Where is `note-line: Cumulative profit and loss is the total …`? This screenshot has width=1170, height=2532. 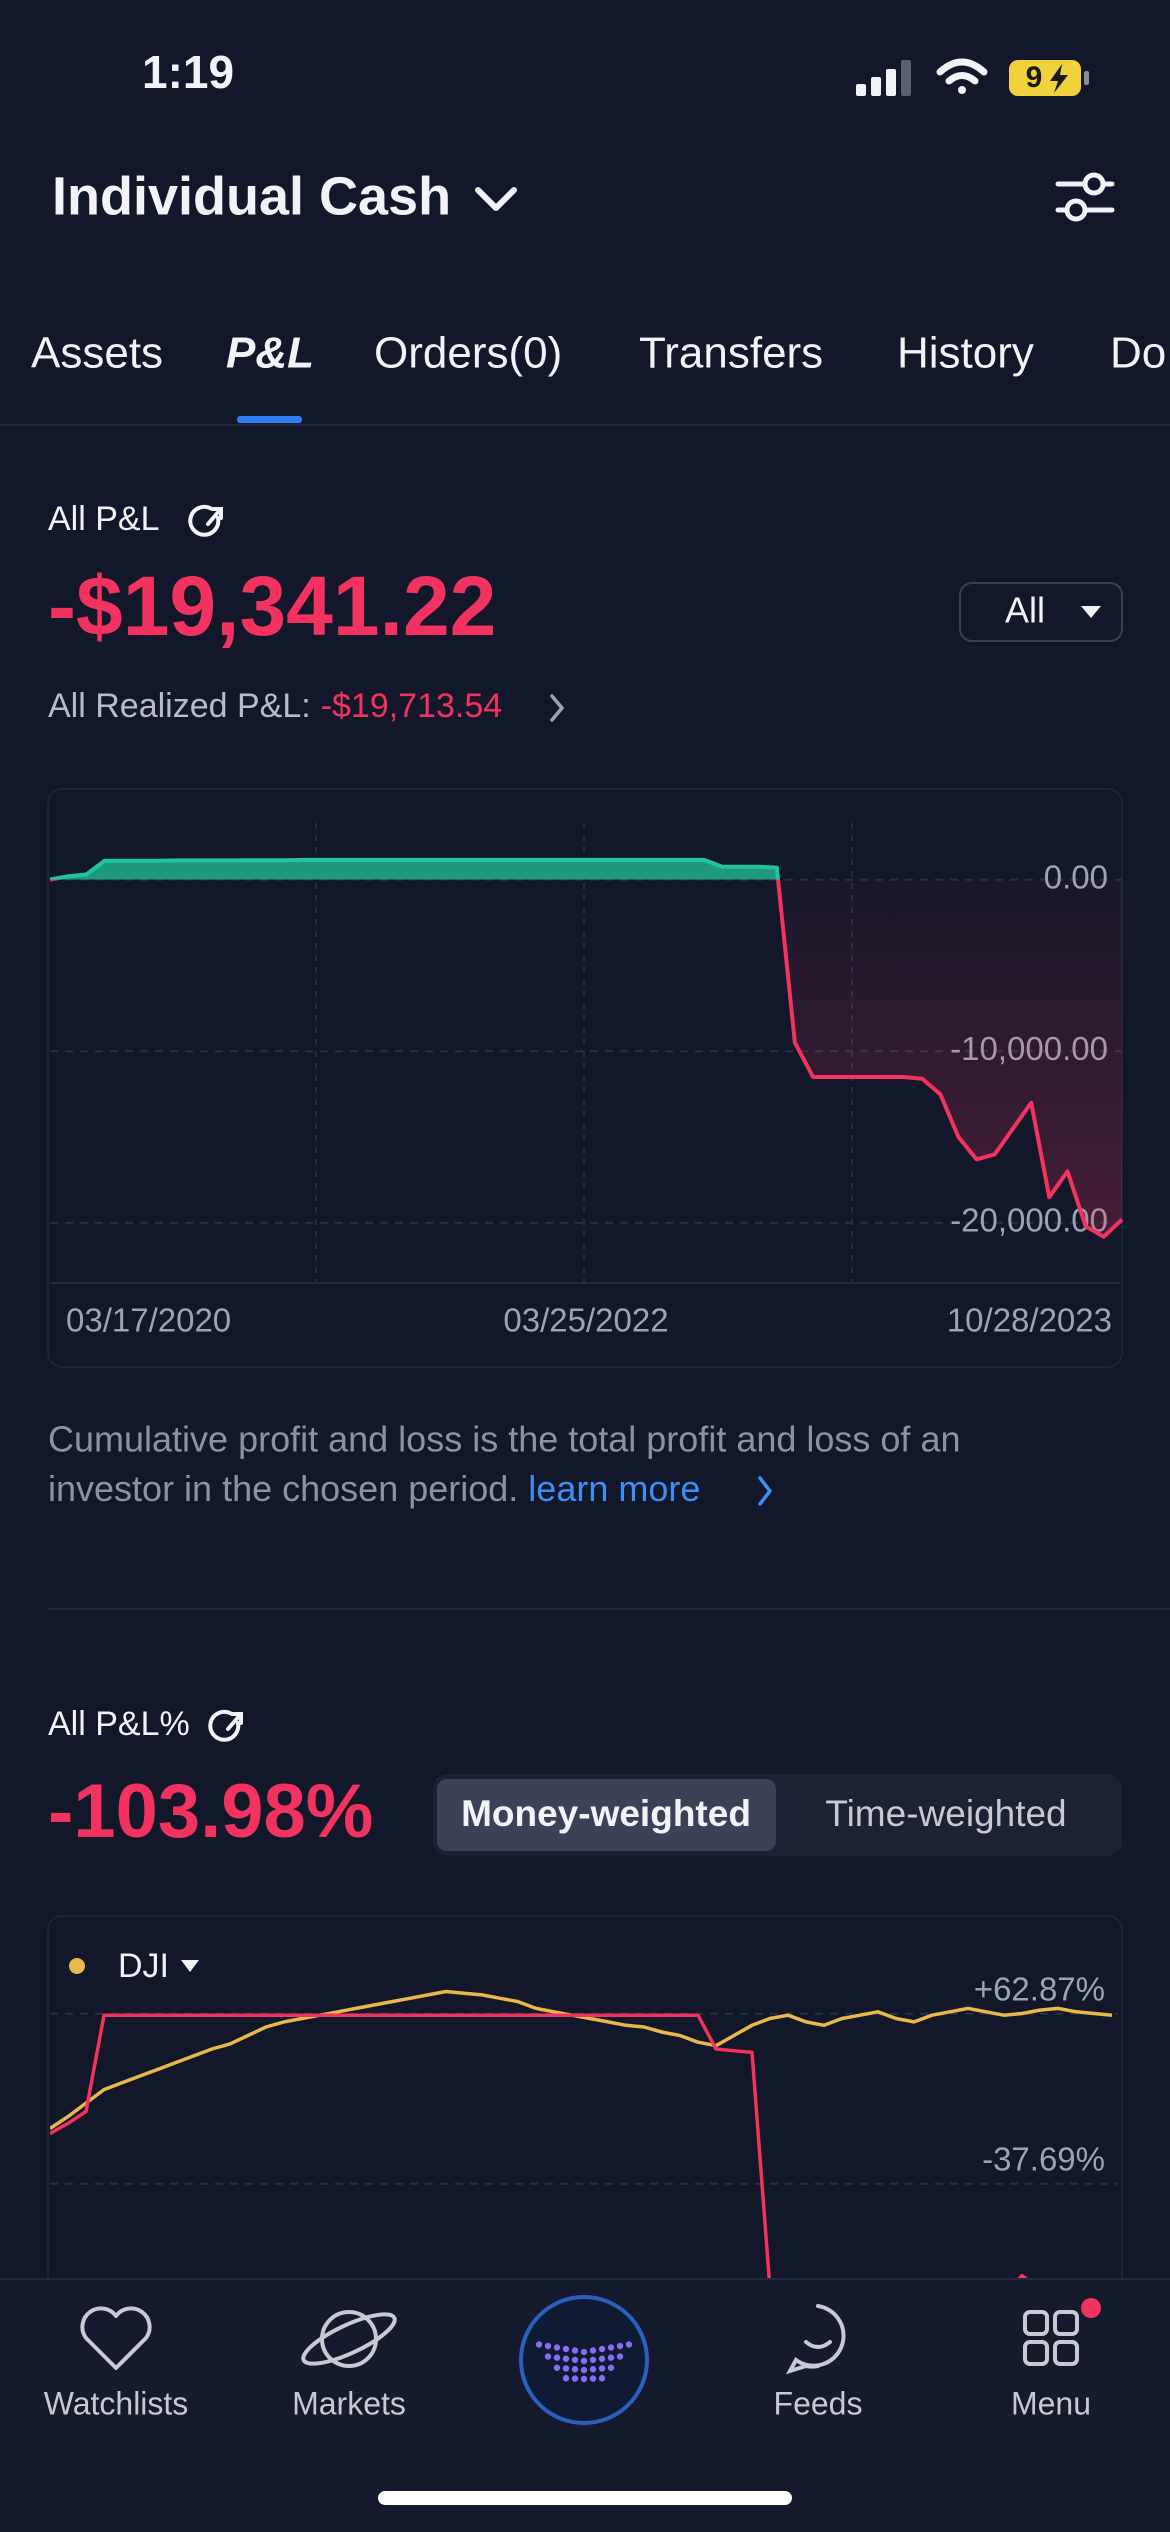
note-line: Cumulative profit and loss is the total … is located at coordinates (504, 1439).